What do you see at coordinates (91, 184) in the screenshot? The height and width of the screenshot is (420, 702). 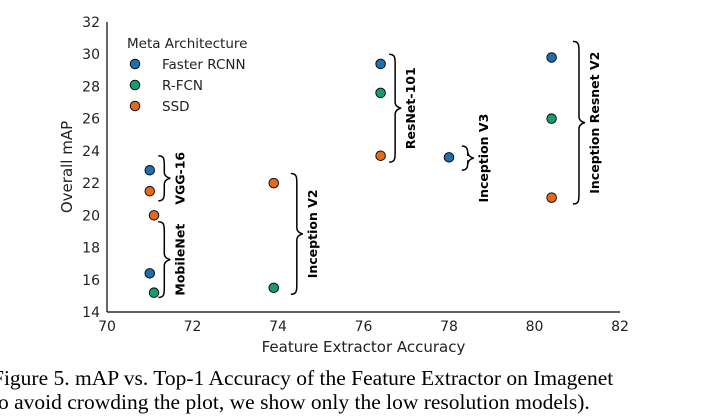 I see `y-tick-label: 22` at bounding box center [91, 184].